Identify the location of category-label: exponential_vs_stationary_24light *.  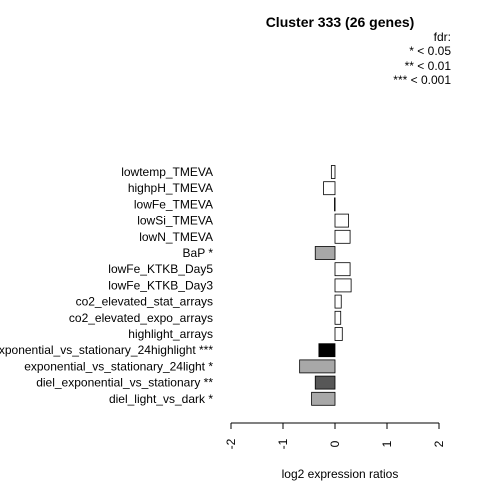
(118, 366).